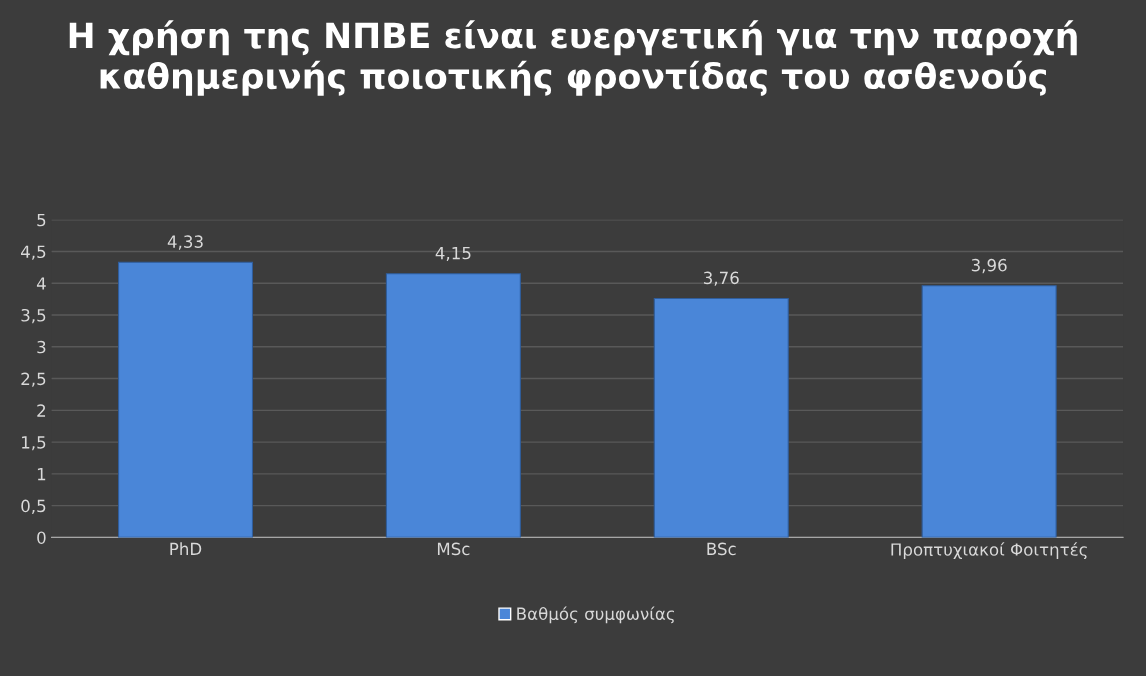 This screenshot has width=1146, height=676. Describe the element at coordinates (41, 220) in the screenshot. I see `y-tick-label: 5` at that location.